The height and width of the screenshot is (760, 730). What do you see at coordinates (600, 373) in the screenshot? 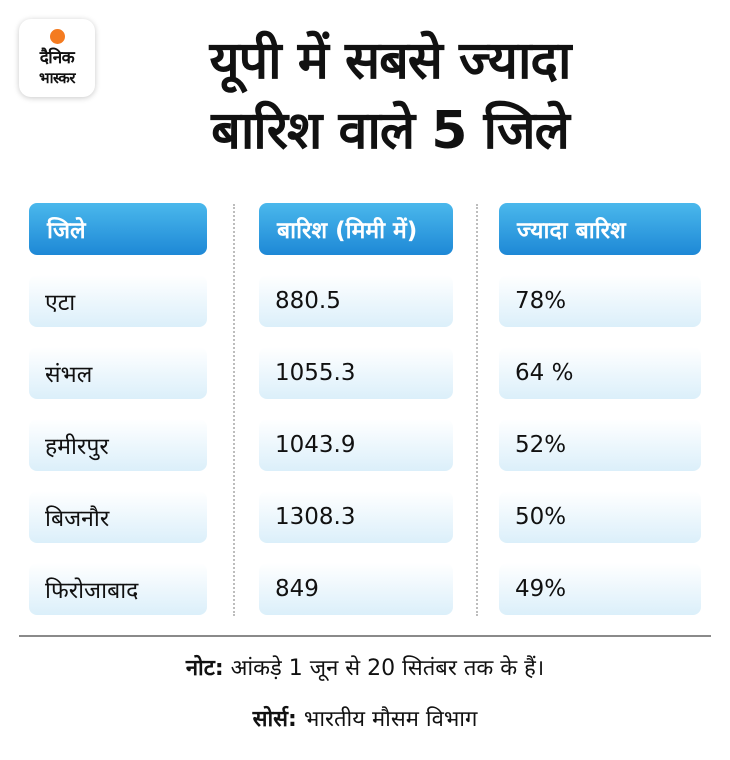
I see `excess-cell: 64 %` at bounding box center [600, 373].